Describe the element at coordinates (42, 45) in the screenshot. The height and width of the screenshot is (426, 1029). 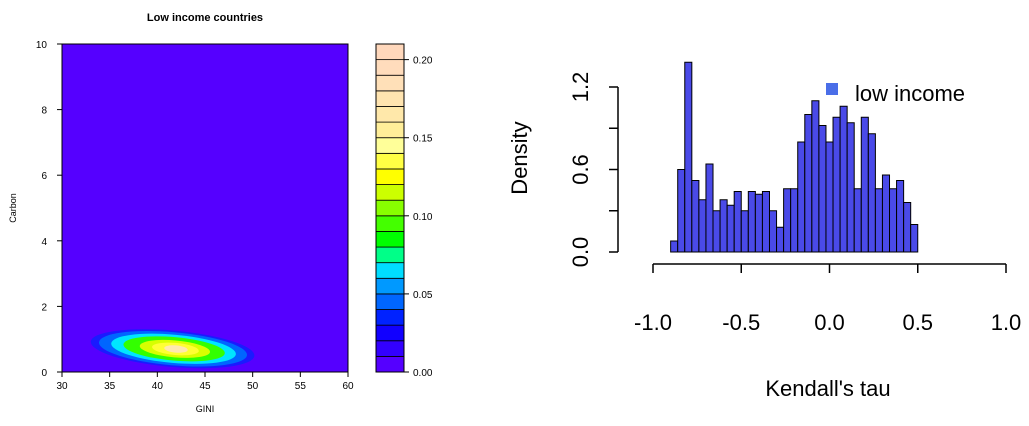
I see `contour-y-tick-label: 10` at that location.